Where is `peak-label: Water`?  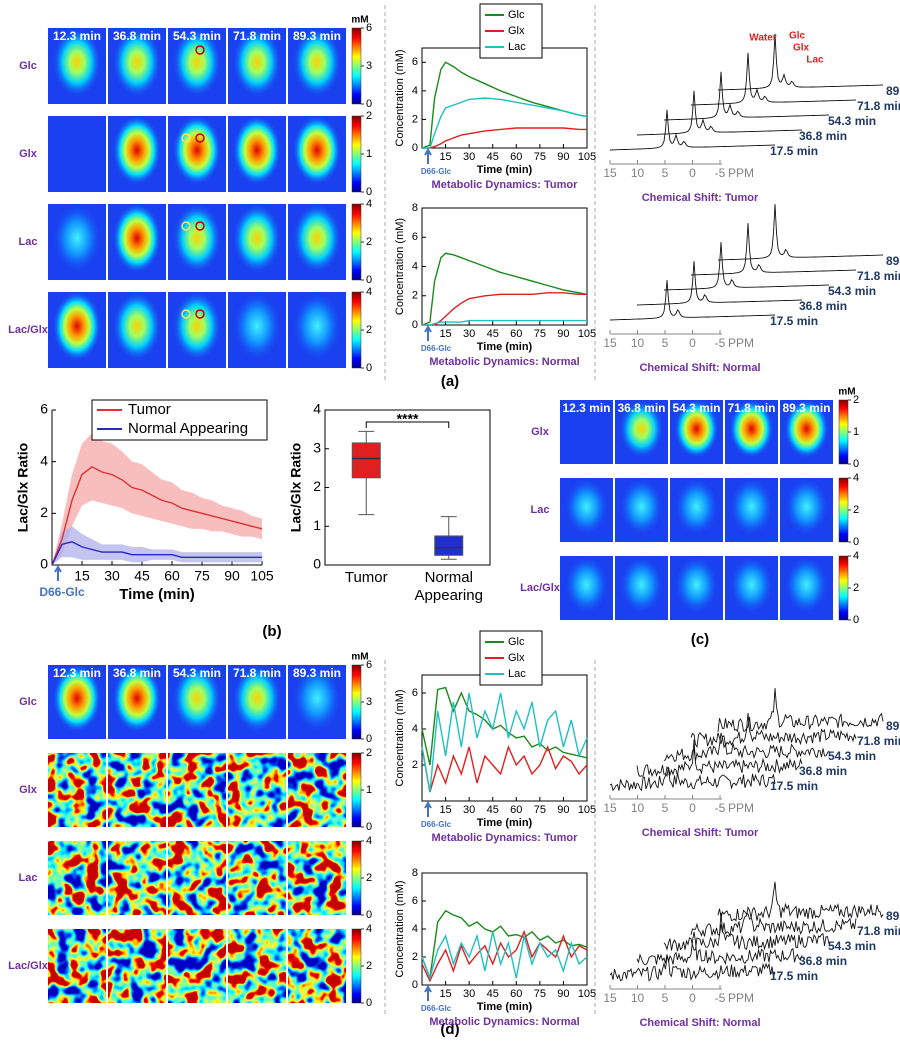
peak-label: Water is located at coordinates (763, 38).